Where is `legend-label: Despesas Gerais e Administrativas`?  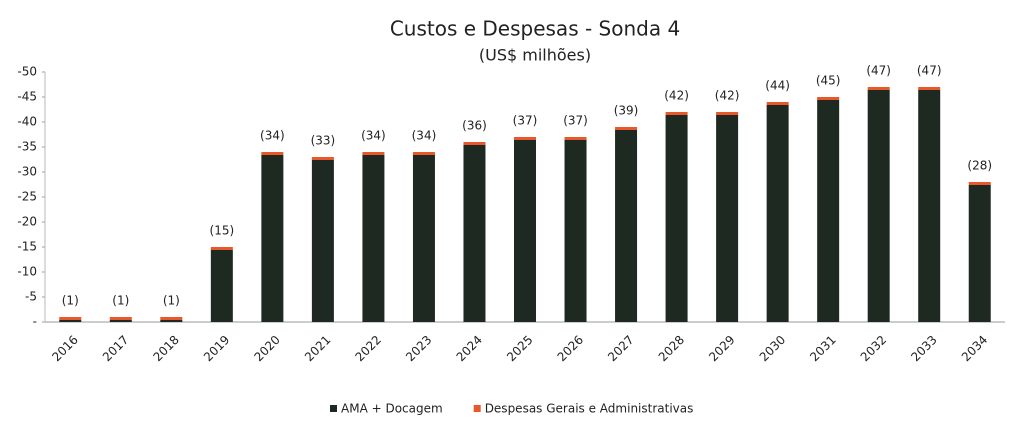 legend-label: Despesas Gerais e Administrativas is located at coordinates (589, 409).